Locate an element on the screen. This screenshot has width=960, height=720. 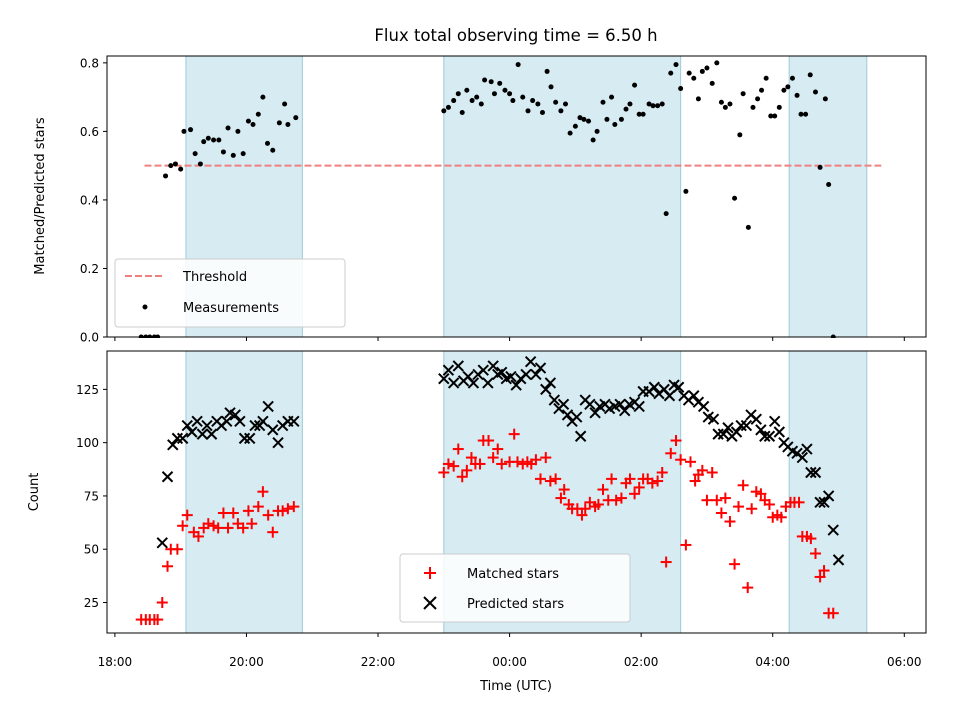
x-tick-label: 02:00 is located at coordinates (641, 662).